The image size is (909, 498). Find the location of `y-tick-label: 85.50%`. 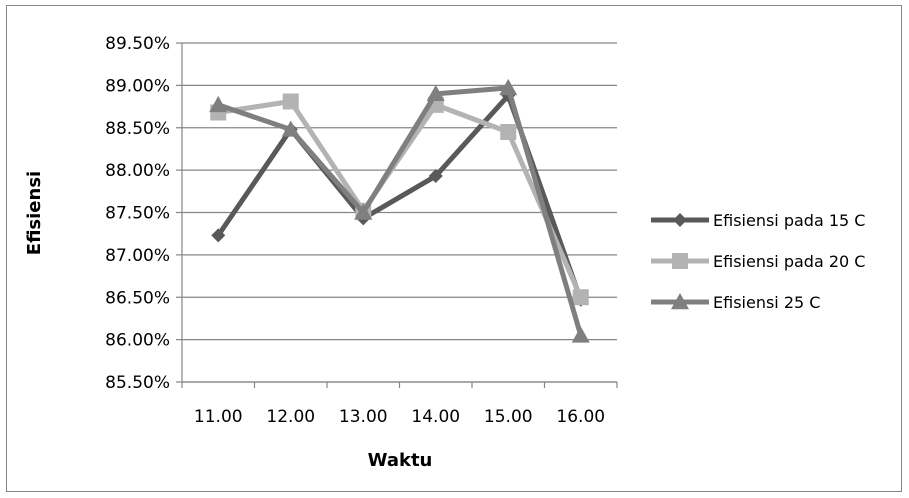

y-tick-label: 85.50% is located at coordinates (137, 383).